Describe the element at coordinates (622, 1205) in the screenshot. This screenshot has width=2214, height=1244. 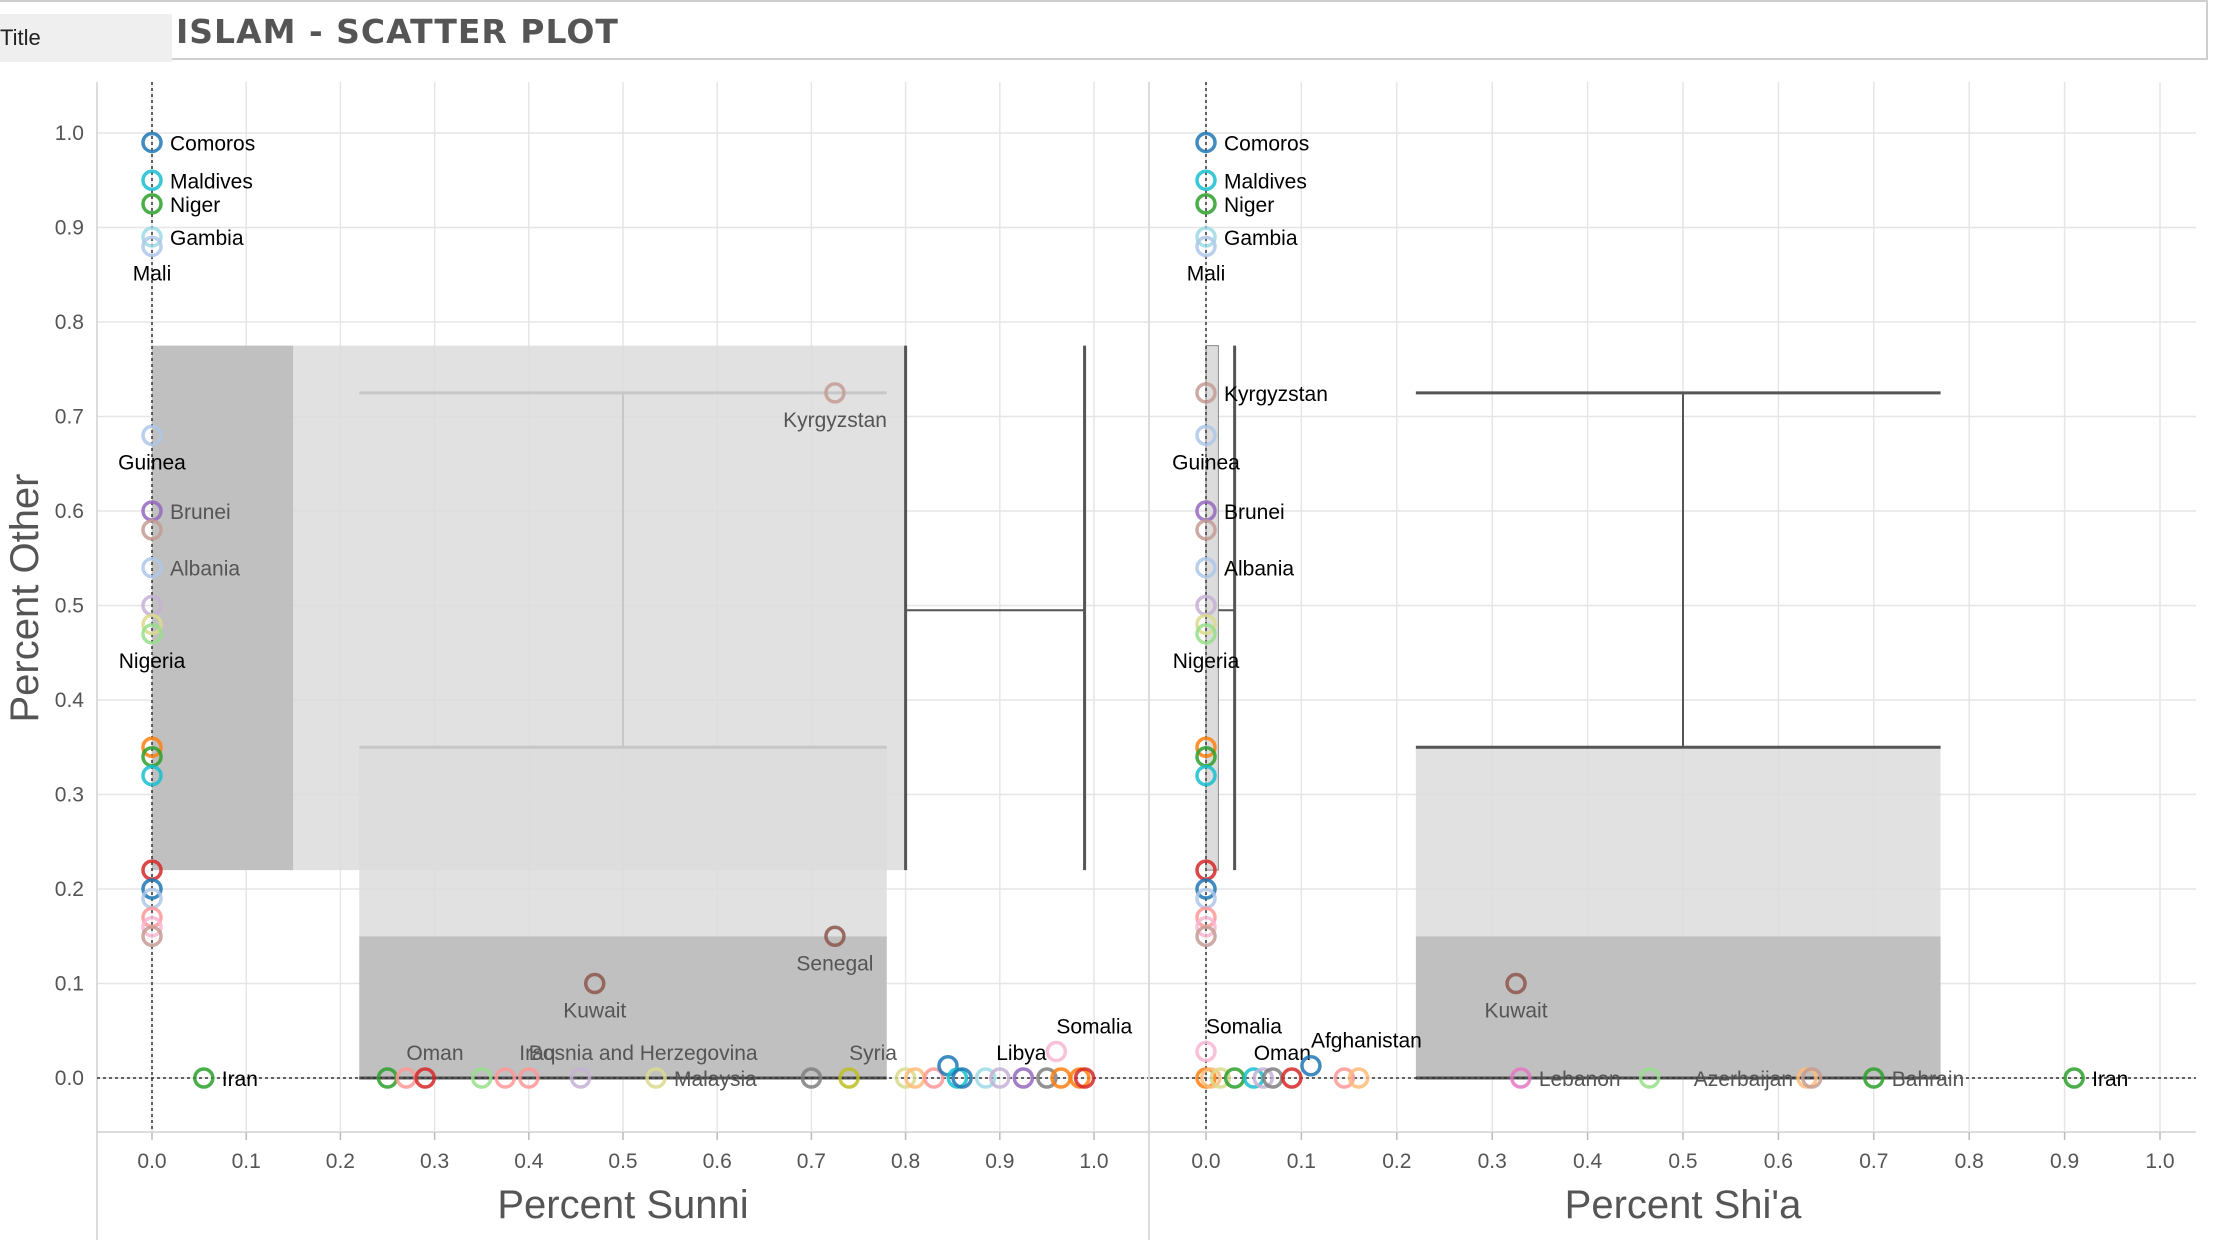
I see `x-axis-label: Percent Sunni` at that location.